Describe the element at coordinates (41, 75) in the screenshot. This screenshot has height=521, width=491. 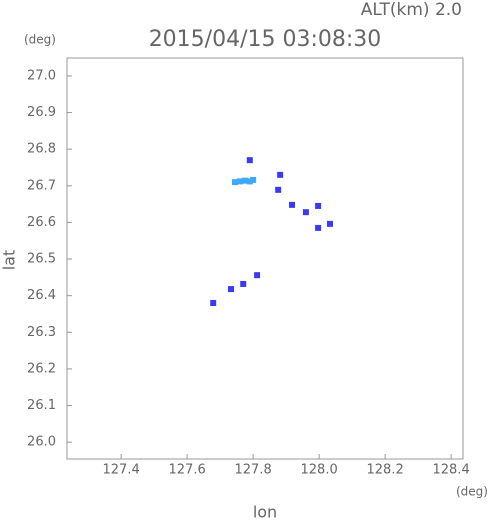
I see `y-tick-label: 27.0` at that location.